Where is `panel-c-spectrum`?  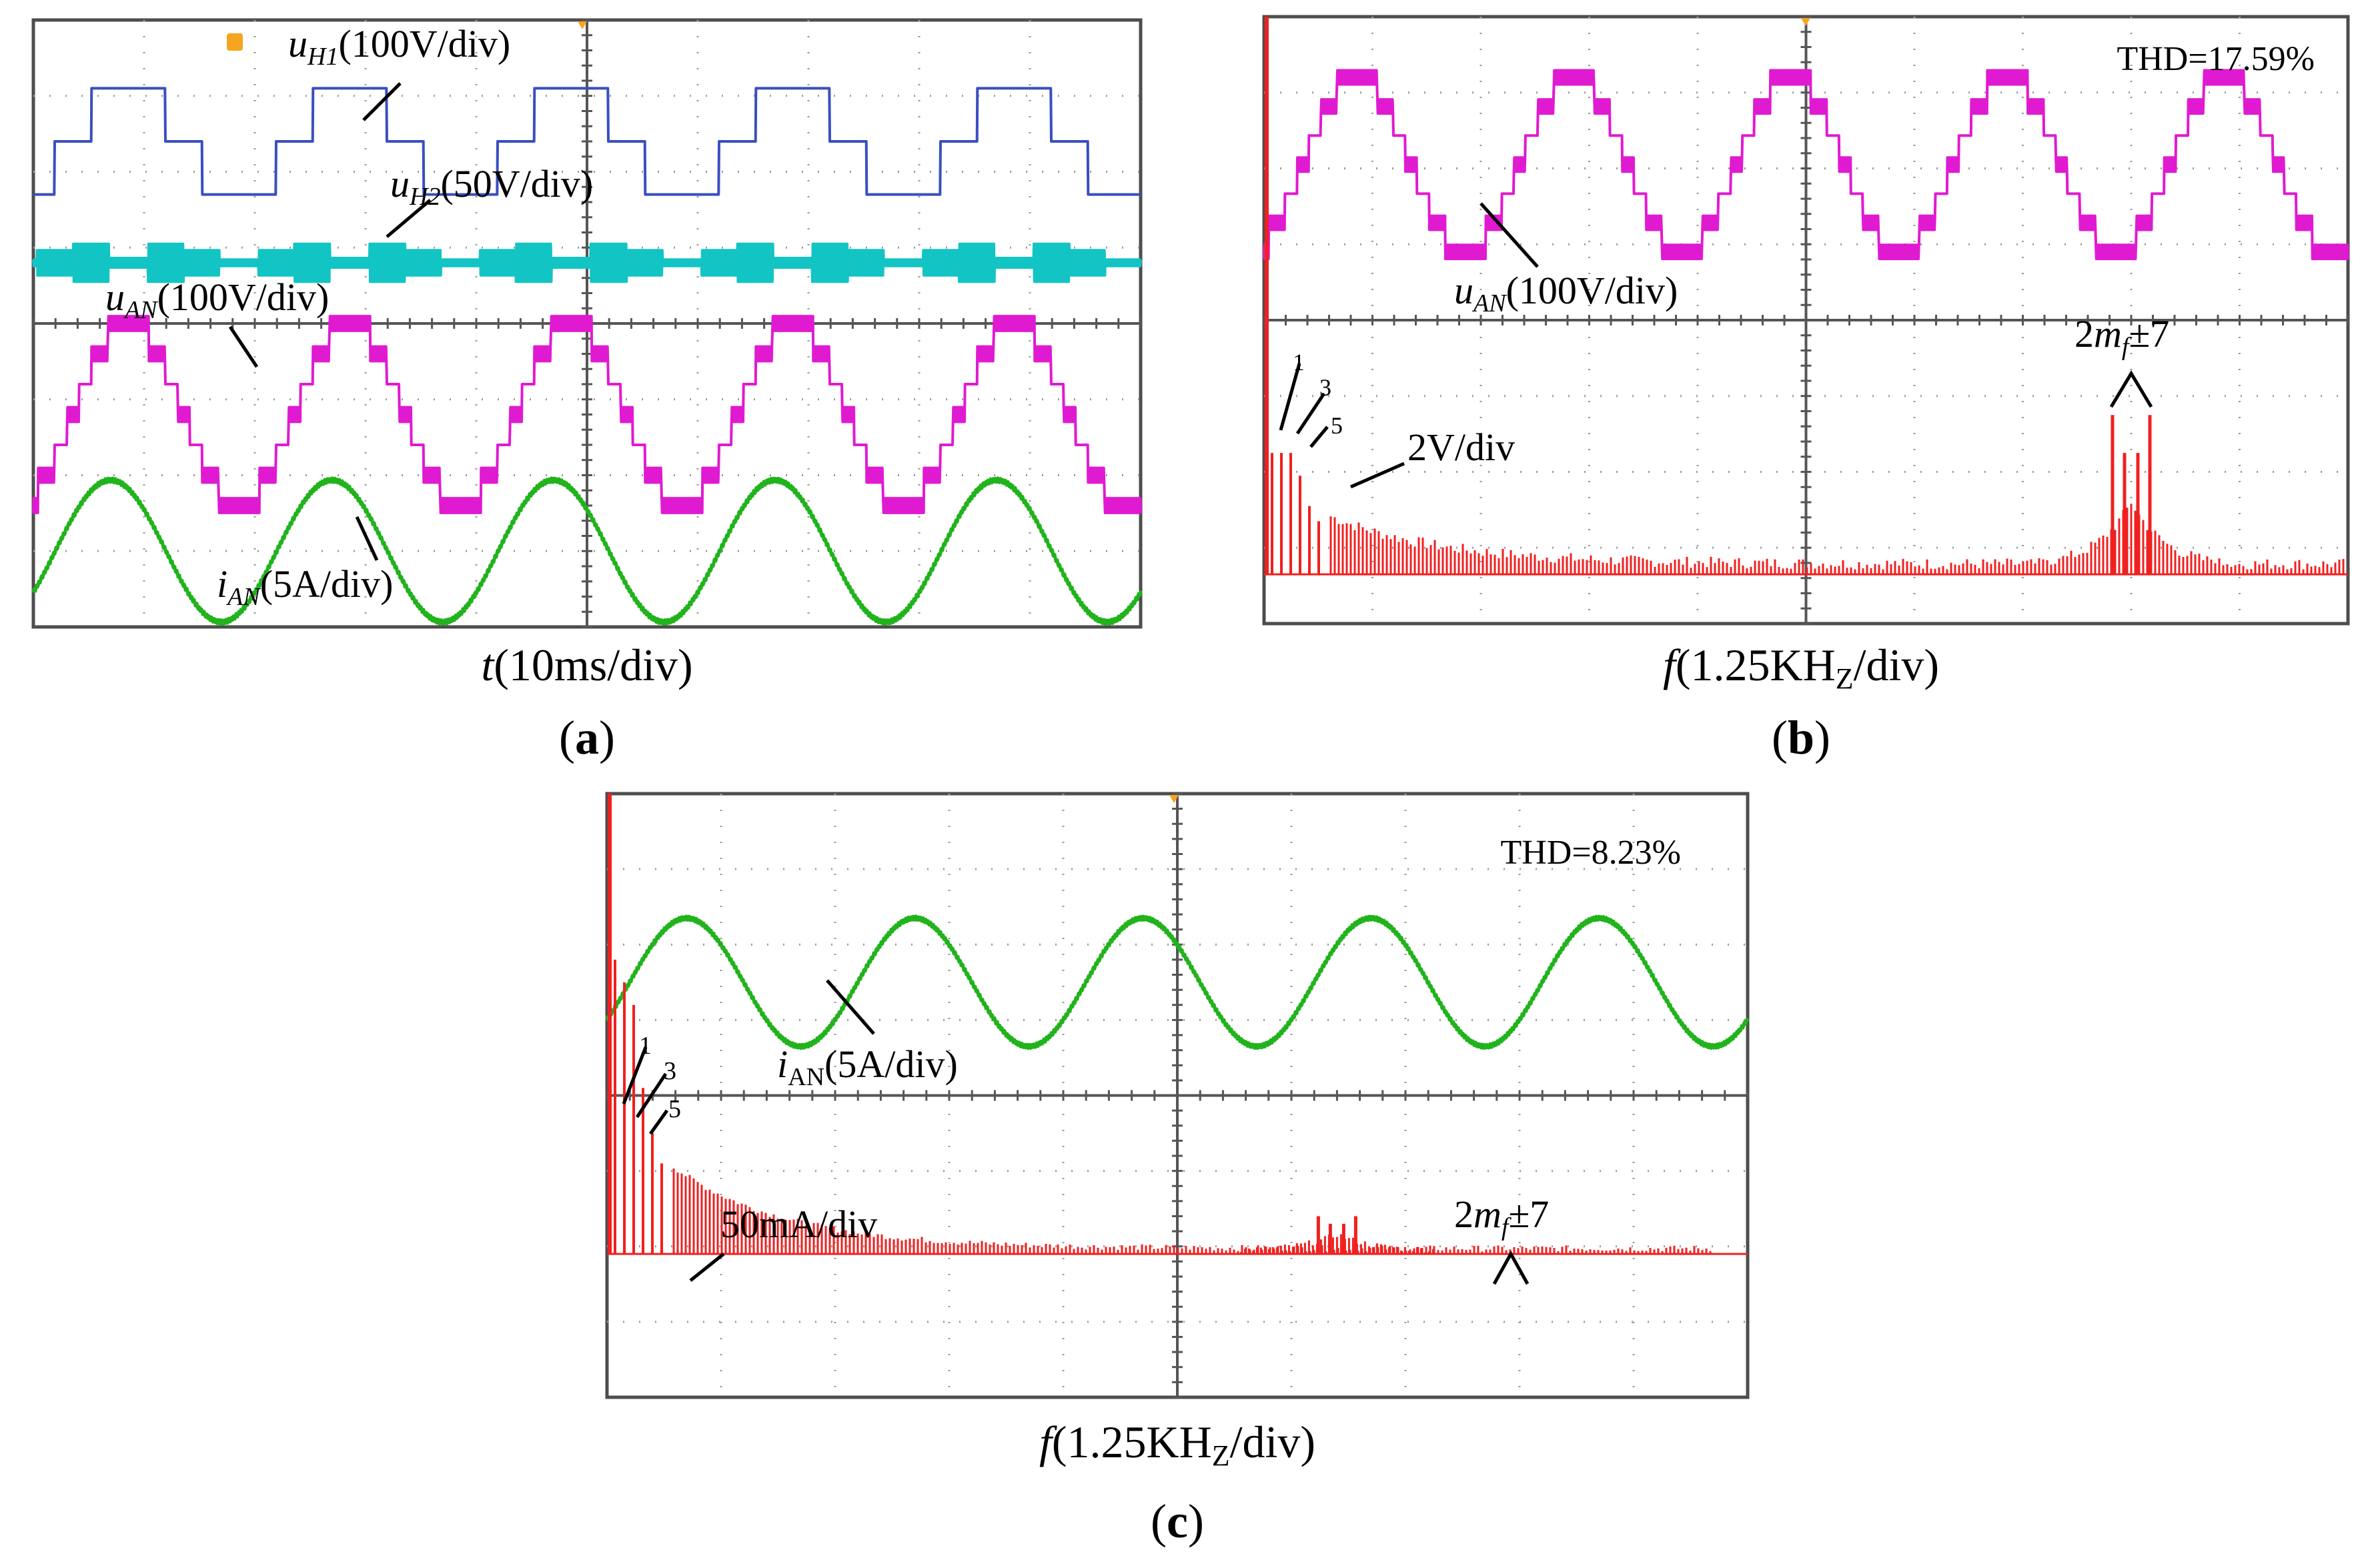
panel-c-spectrum is located at coordinates (1177, 1024).